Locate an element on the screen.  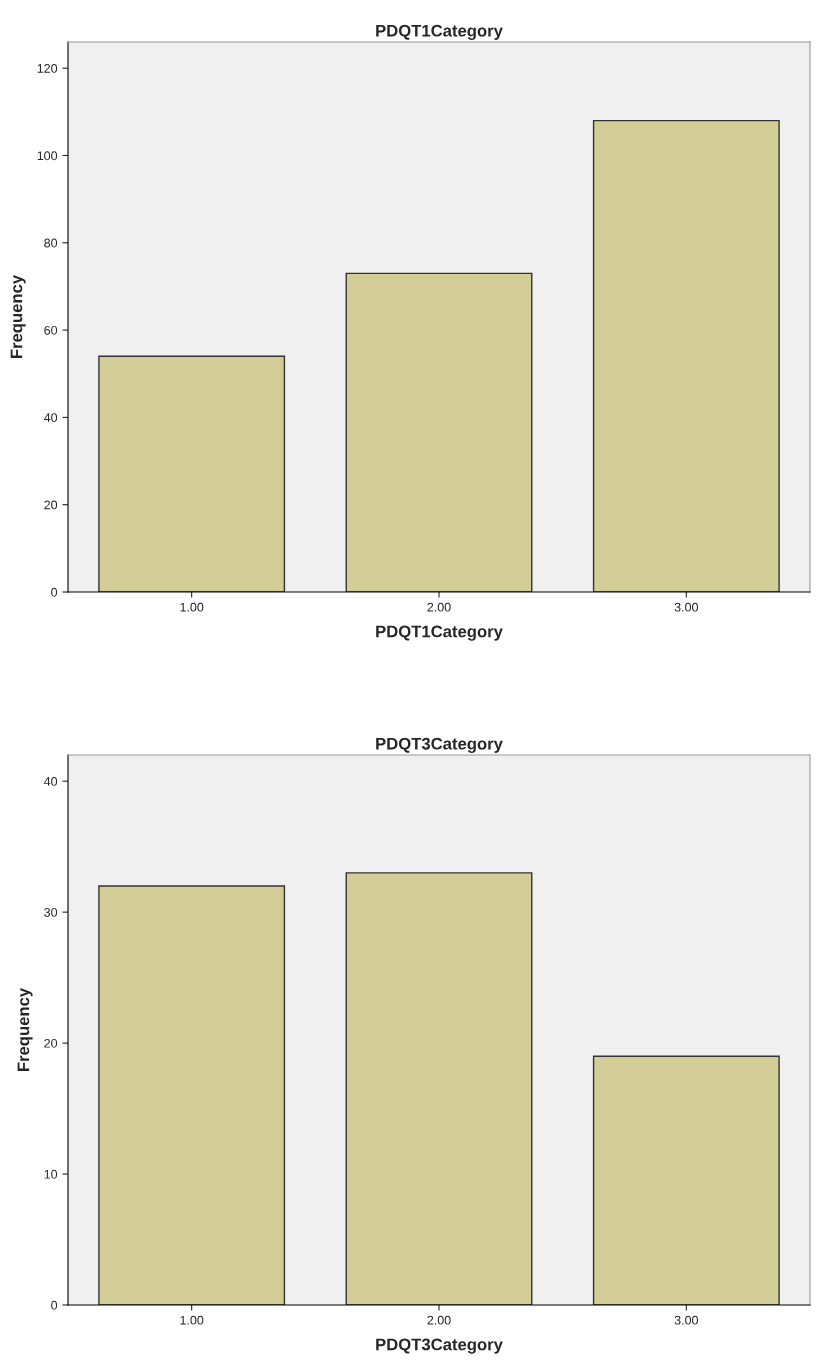
y-tick-label: 10 is located at coordinates (51, 1174).